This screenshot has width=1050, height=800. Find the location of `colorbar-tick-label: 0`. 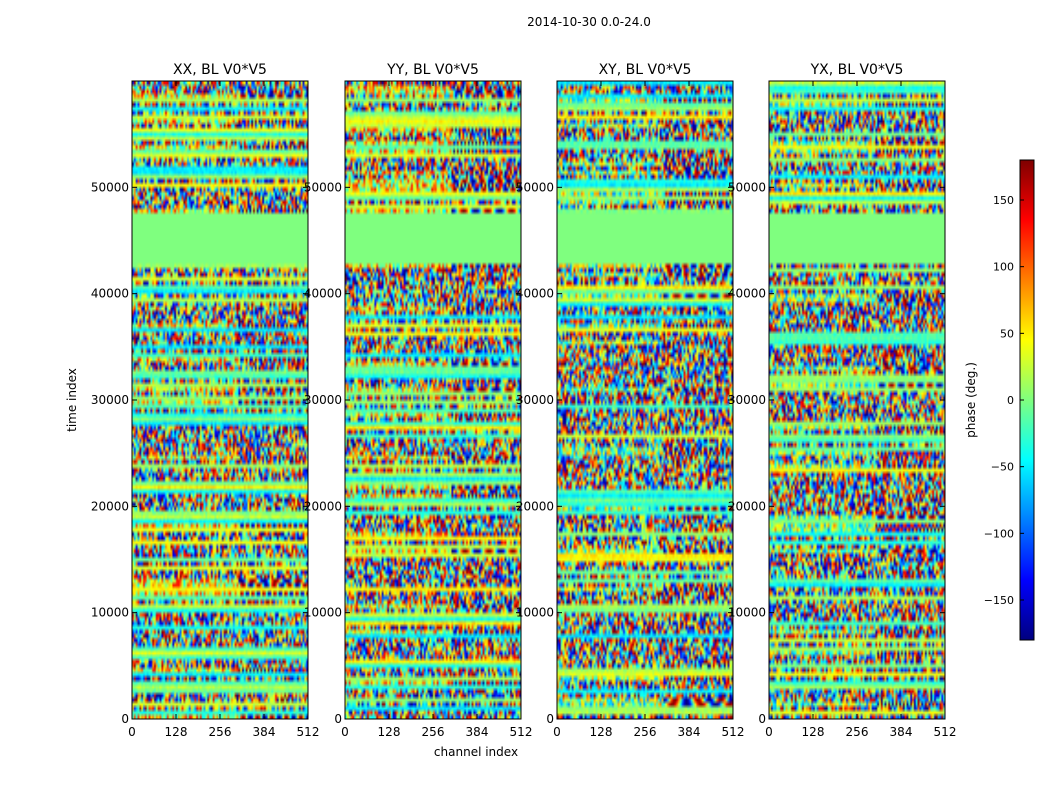

colorbar-tick-label: 0 is located at coordinates (1010, 400).